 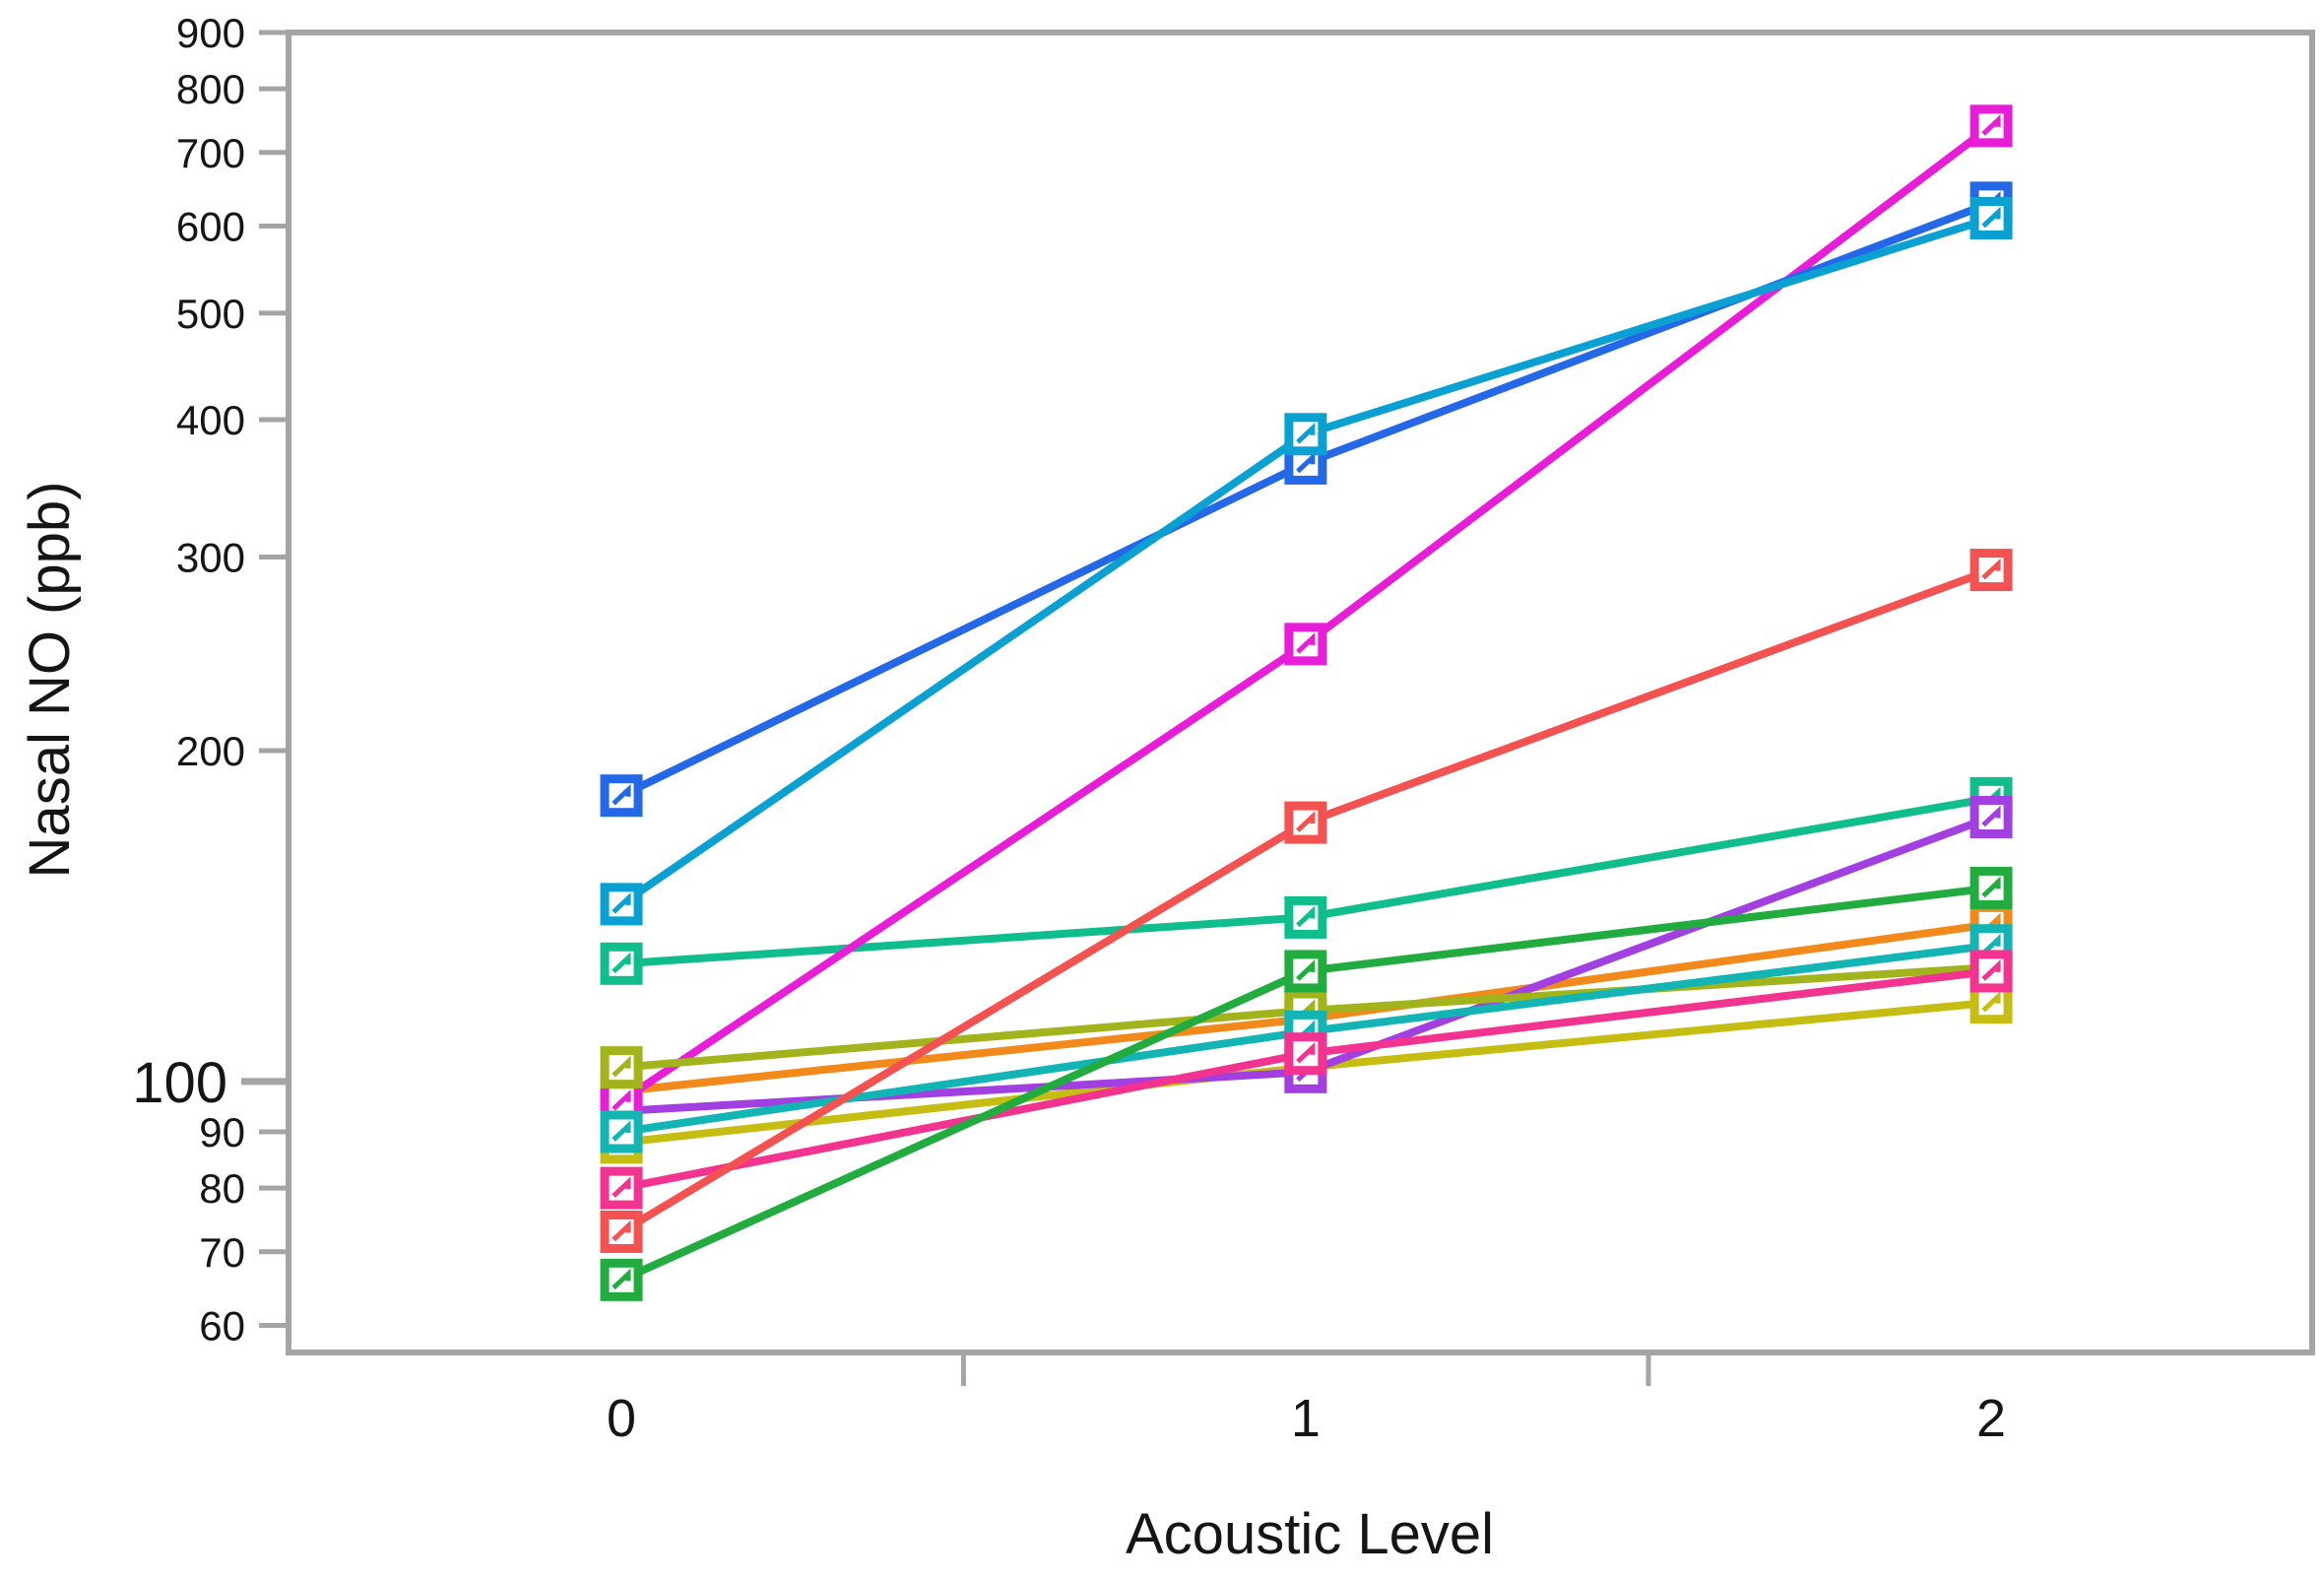 I want to click on y-tick-label: 80, so click(x=222, y=1188).